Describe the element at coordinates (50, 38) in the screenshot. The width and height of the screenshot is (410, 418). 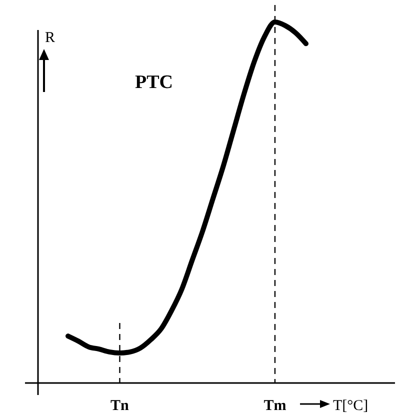
I see `y-axis-title: R` at that location.